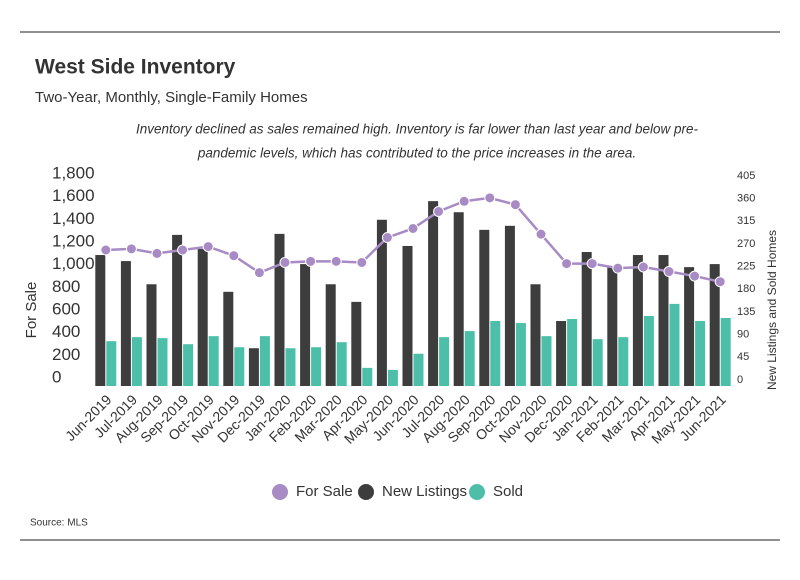 The image size is (800, 580). What do you see at coordinates (746, 244) in the screenshot?
I see `y2-tick-label: 270` at bounding box center [746, 244].